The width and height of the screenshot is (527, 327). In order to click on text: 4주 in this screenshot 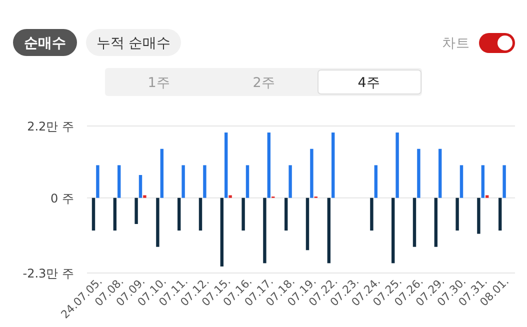, I will do `click(369, 83)`.